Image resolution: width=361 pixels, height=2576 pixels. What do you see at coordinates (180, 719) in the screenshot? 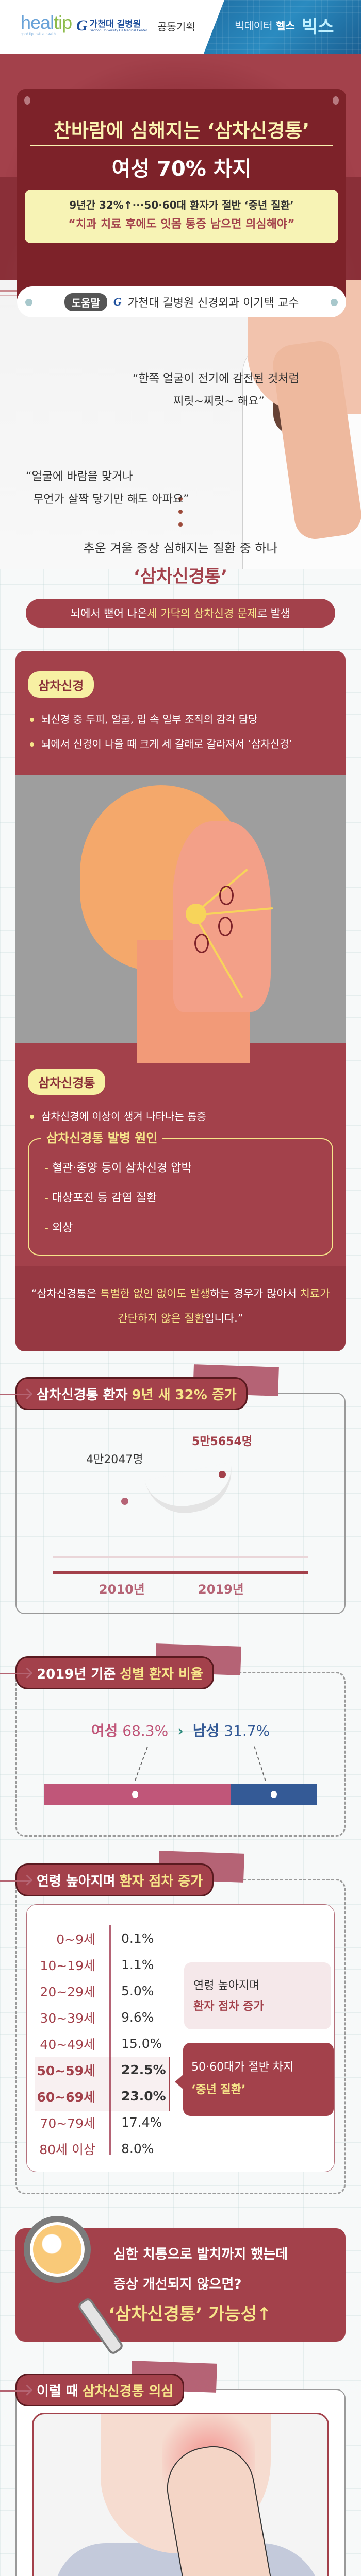
I see `nerve-bullet: 뇌신경 중 두피, 얼굴, 입 속 일부 조직의 감각 담당` at bounding box center [180, 719].